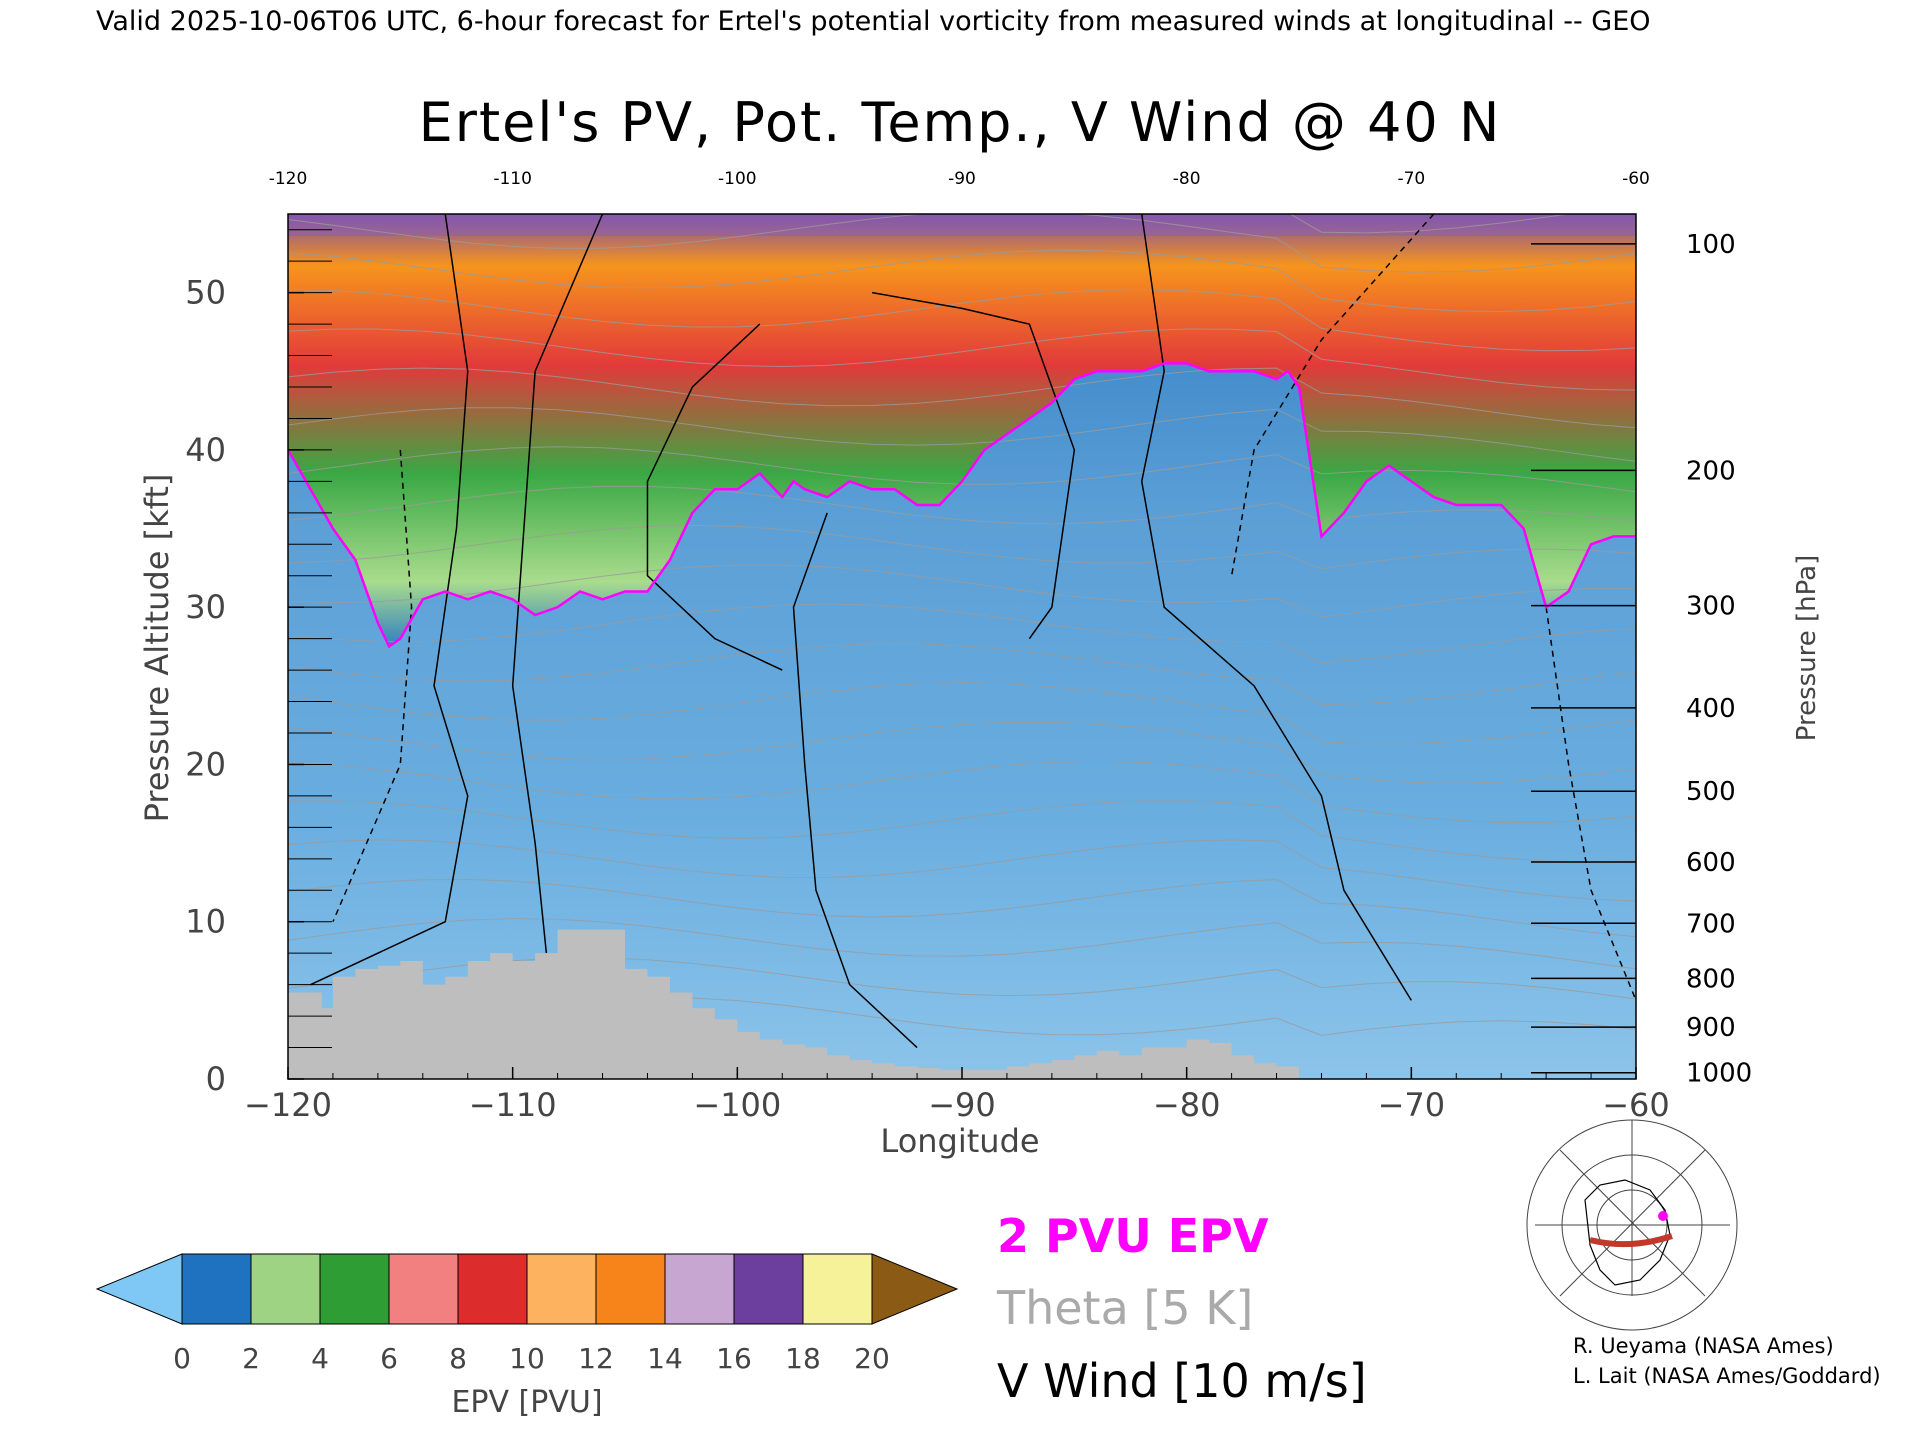 This screenshot has width=1920, height=1440. What do you see at coordinates (526, 1402) in the screenshot?
I see `colorbar-label: EPV [PVU]` at bounding box center [526, 1402].